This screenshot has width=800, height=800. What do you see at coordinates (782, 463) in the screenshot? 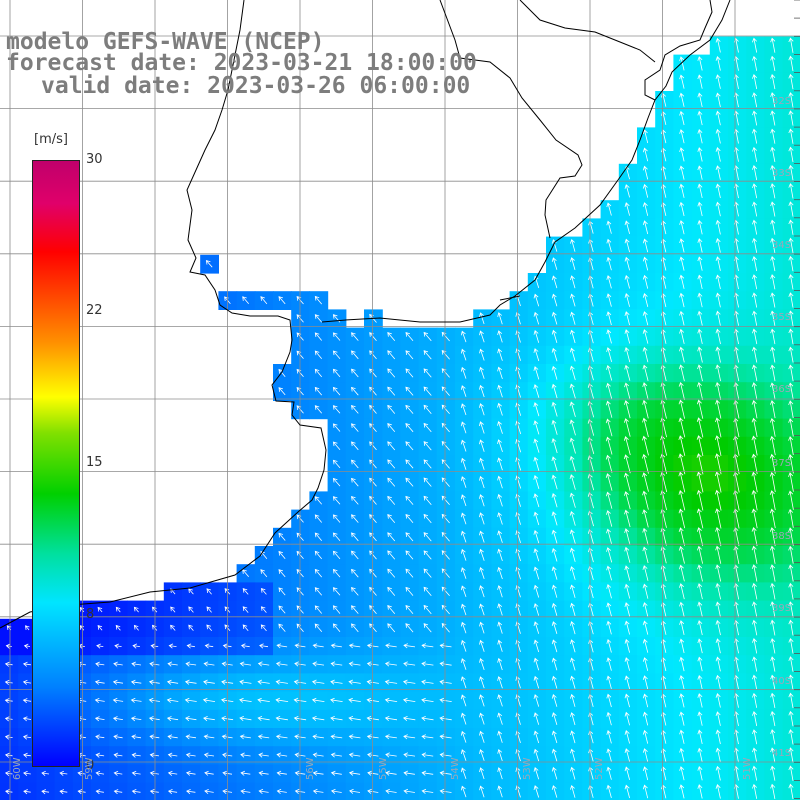
I see `lat-label-37s: 37S` at bounding box center [782, 463].